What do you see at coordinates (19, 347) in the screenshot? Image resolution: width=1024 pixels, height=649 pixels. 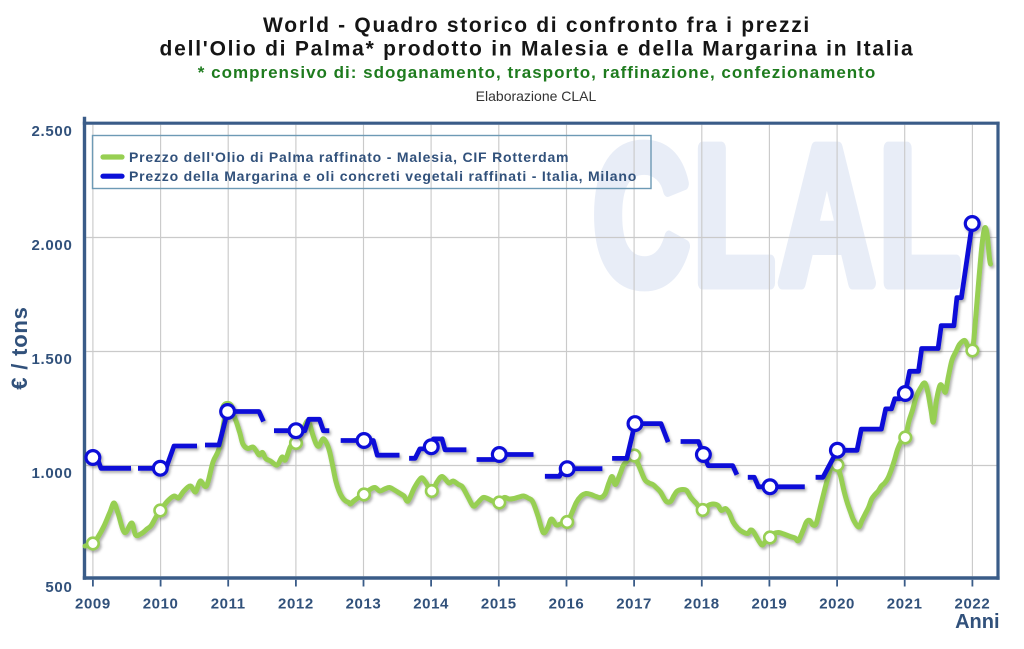 I see `svg-text: € / tons` at bounding box center [19, 347].